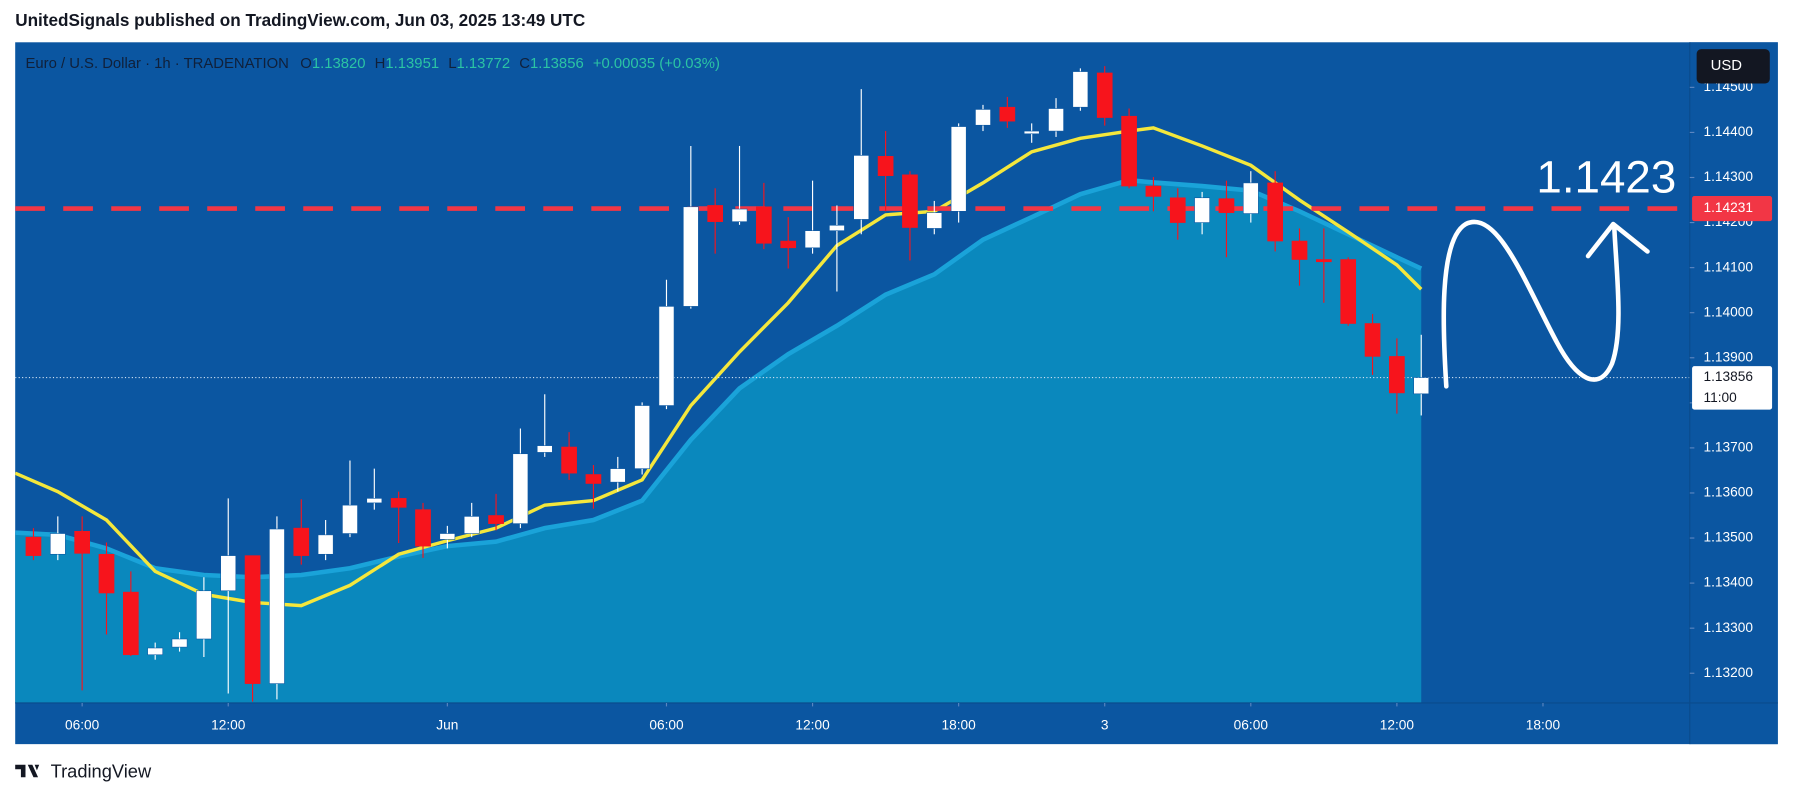 This screenshot has width=1793, height=799. I want to click on annotation: 1.1423, so click(1606, 177).